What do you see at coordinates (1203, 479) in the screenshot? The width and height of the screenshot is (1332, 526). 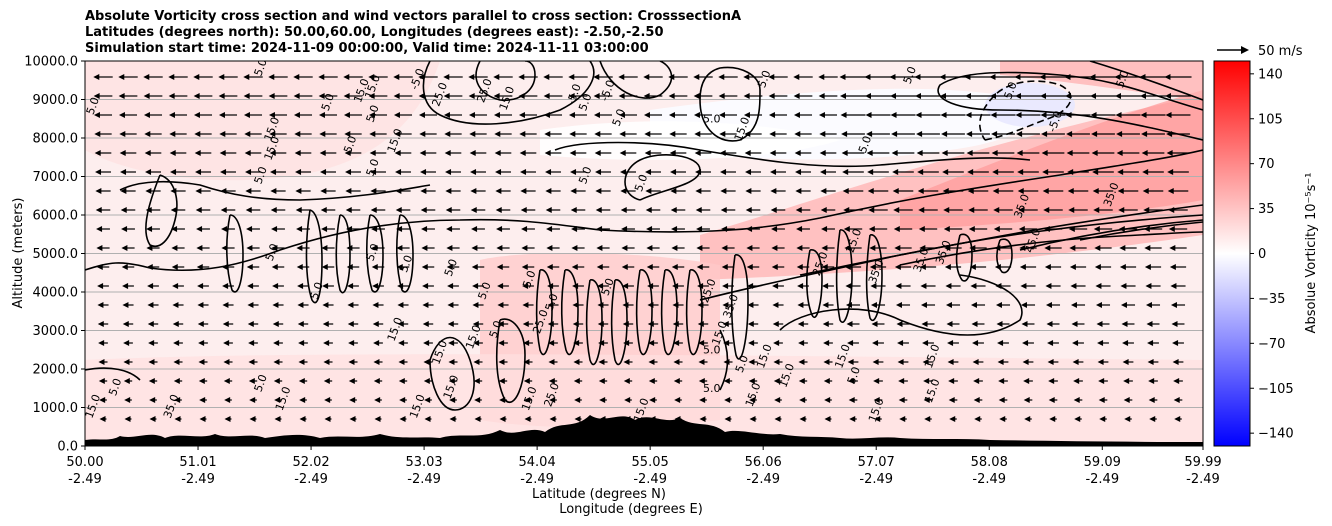 I see `x-tick-label-longitude: -2.49` at bounding box center [1203, 479].